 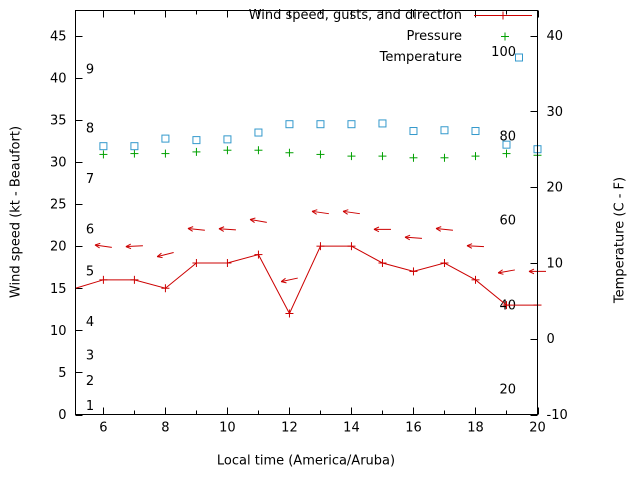 I want to click on fahrenheit-inner-labels: 20 40 60 80 100, so click(x=503, y=221).